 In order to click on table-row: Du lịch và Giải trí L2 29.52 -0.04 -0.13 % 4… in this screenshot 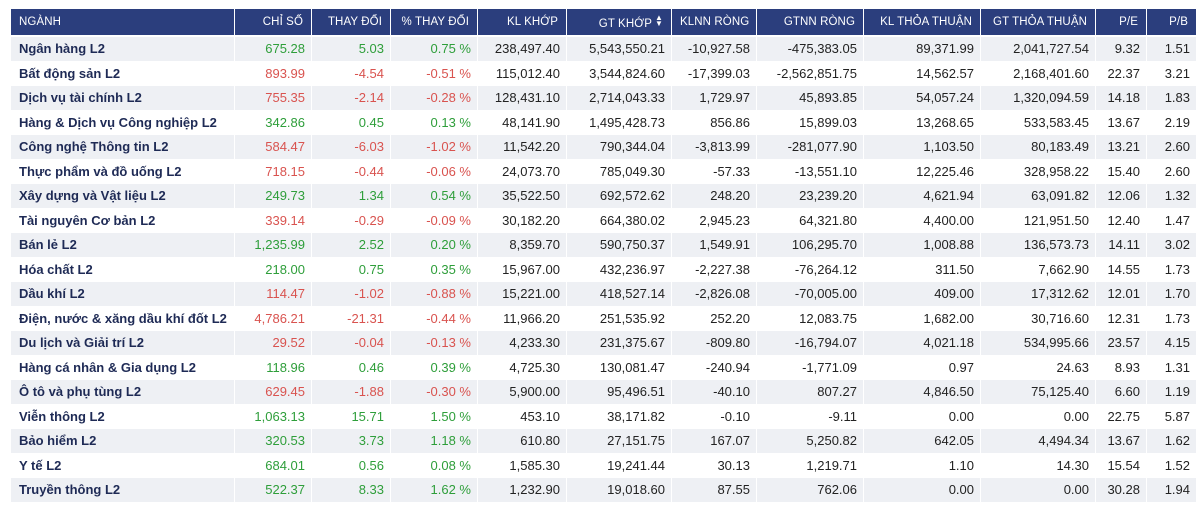, I will do `click(603, 343)`.